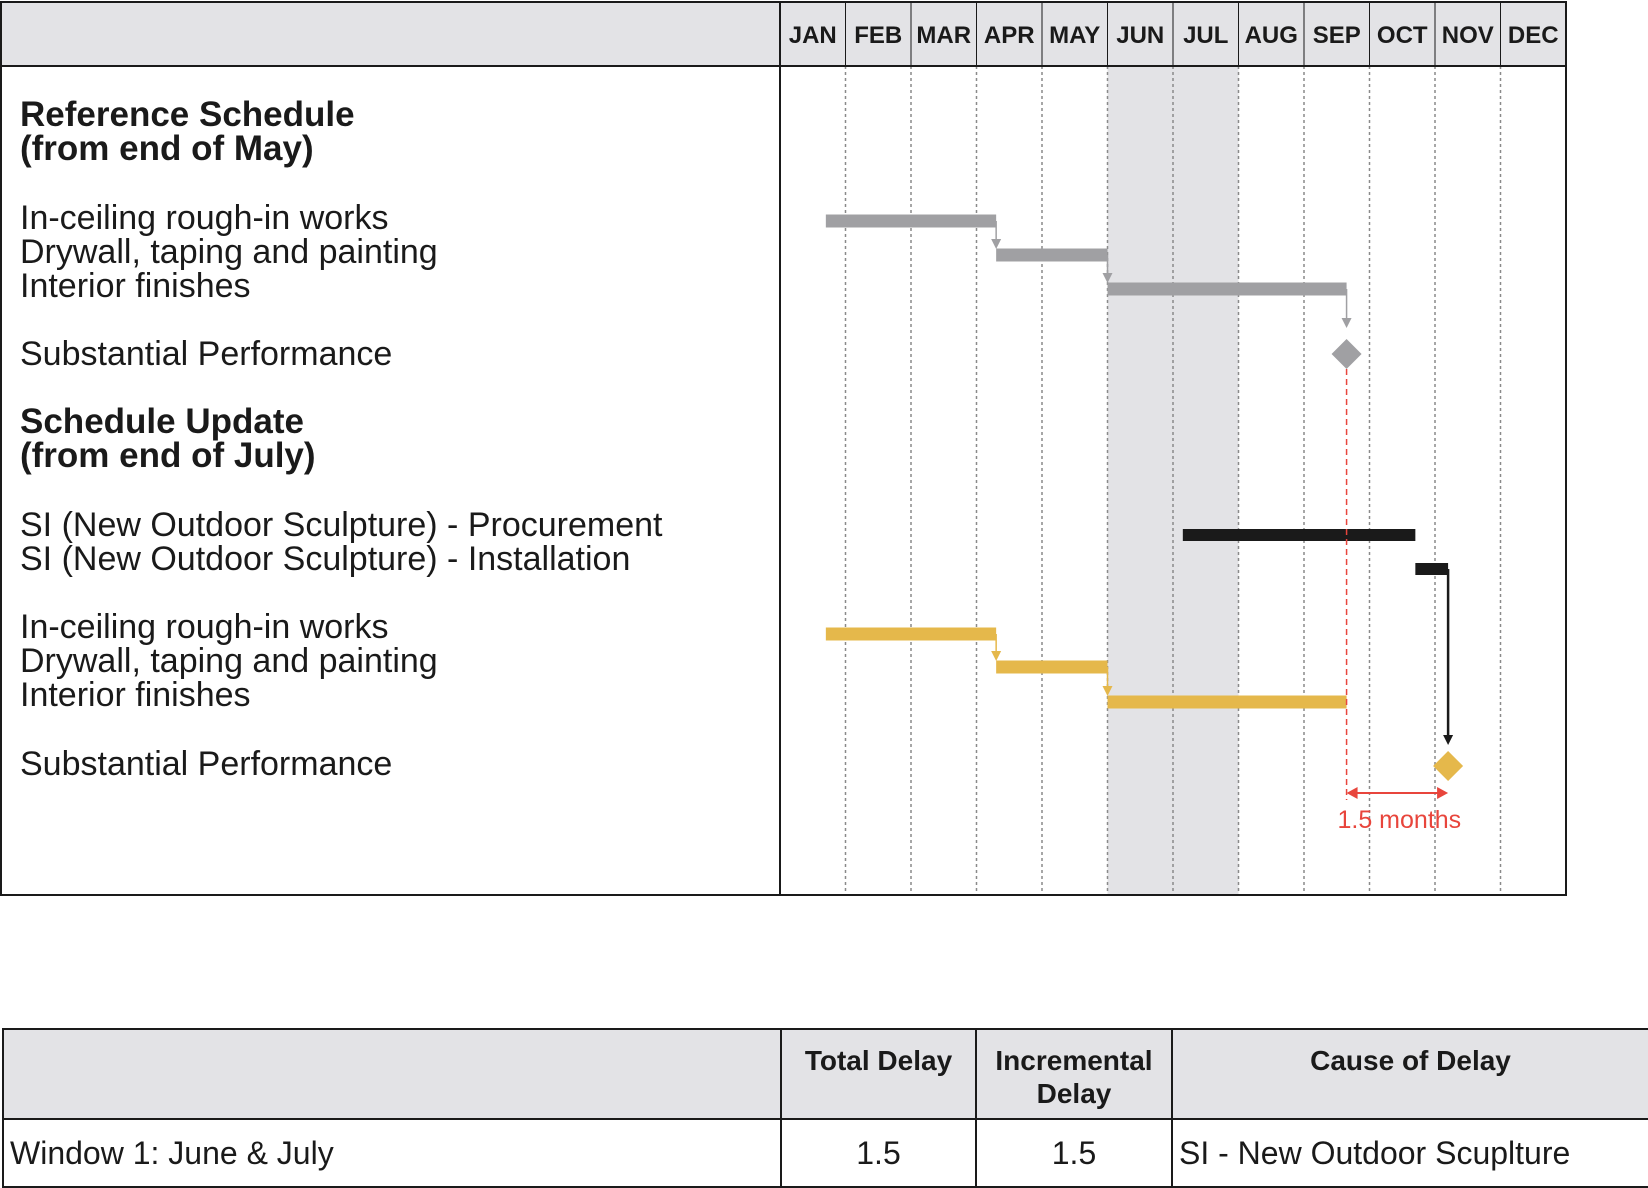 Image resolution: width=1648 pixels, height=1188 pixels. I want to click on month-label-feb: FEB, so click(878, 35).